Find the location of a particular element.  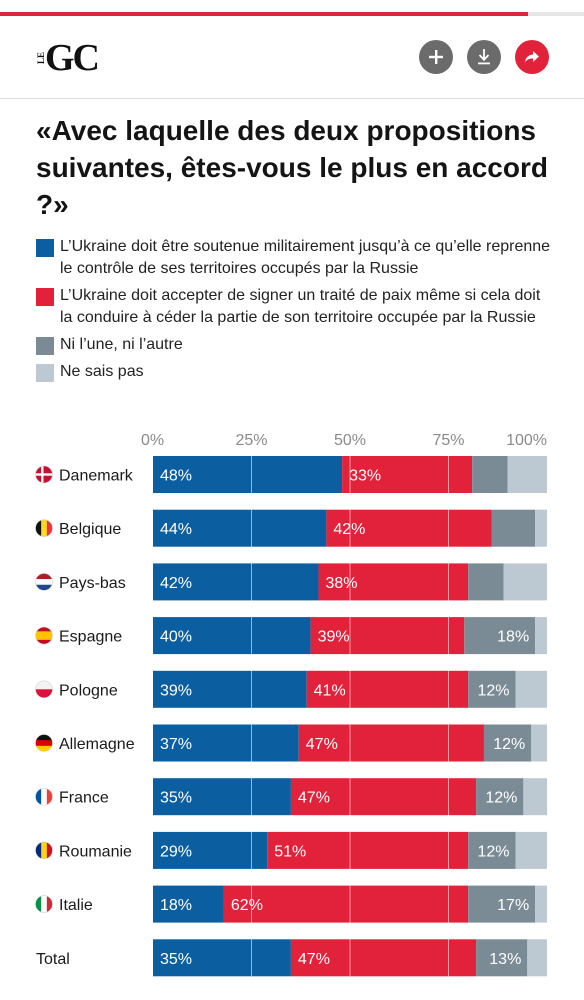

data-label: 48% is located at coordinates (176, 476).